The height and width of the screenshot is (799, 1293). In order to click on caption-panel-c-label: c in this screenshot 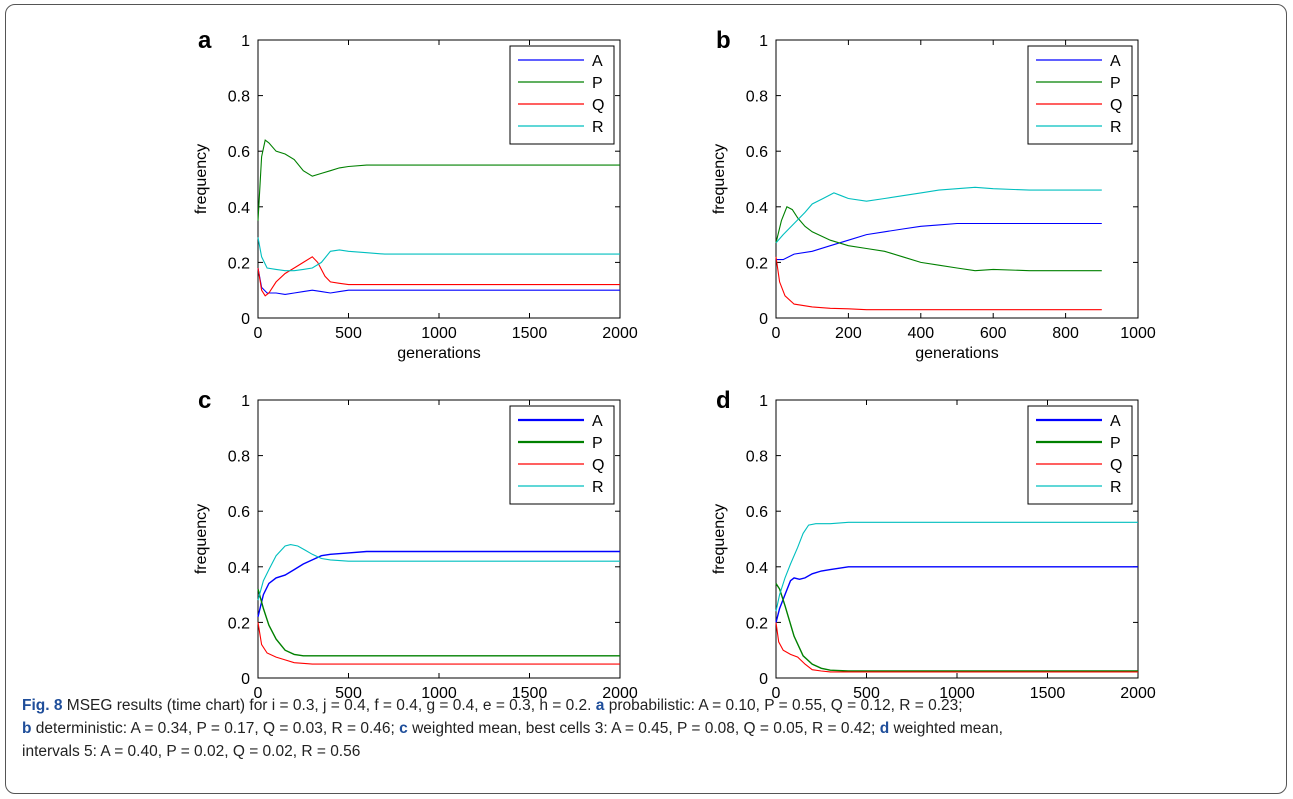, I will do `click(403, 728)`.